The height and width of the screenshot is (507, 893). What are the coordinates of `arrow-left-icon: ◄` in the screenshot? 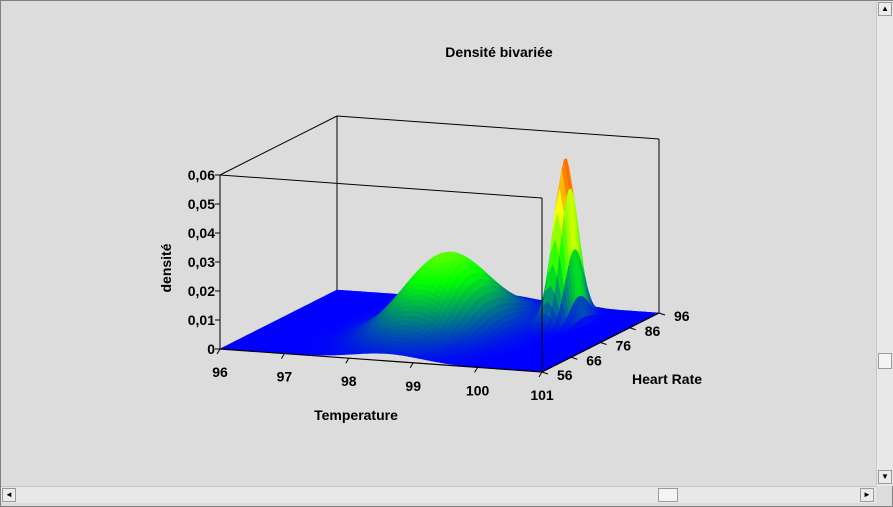 It's located at (9, 494).